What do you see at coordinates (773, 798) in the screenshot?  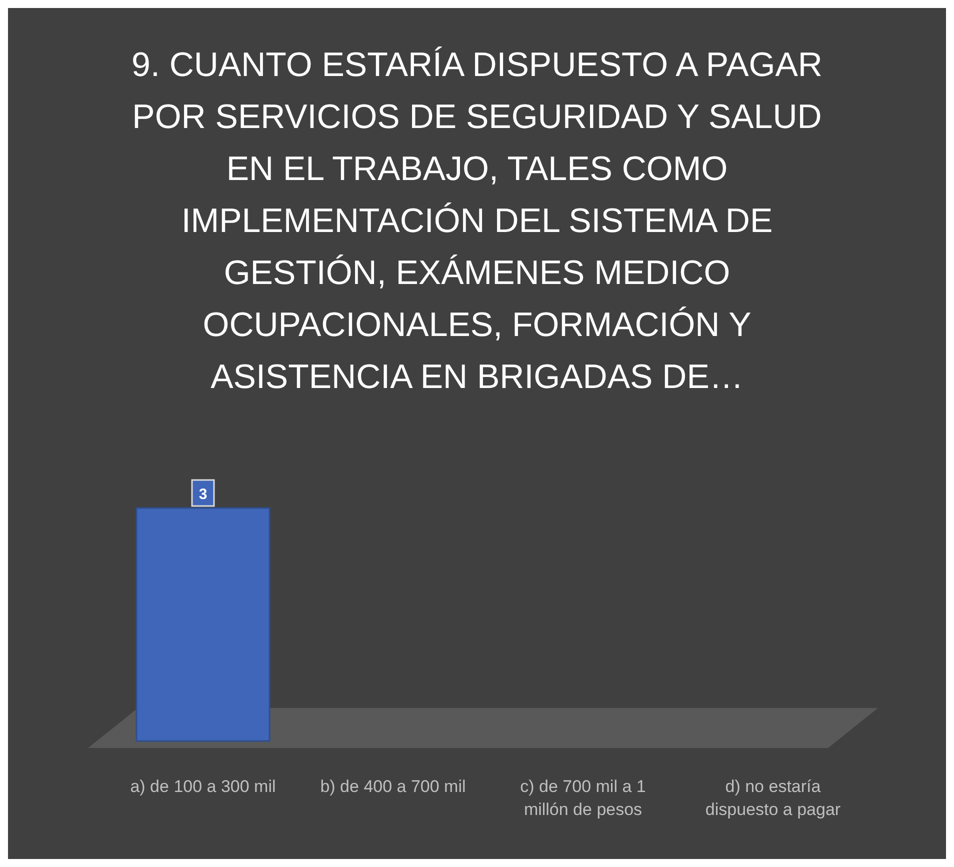 I see `x-tick-label: d) no estaría dispuesto a pagar` at bounding box center [773, 798].